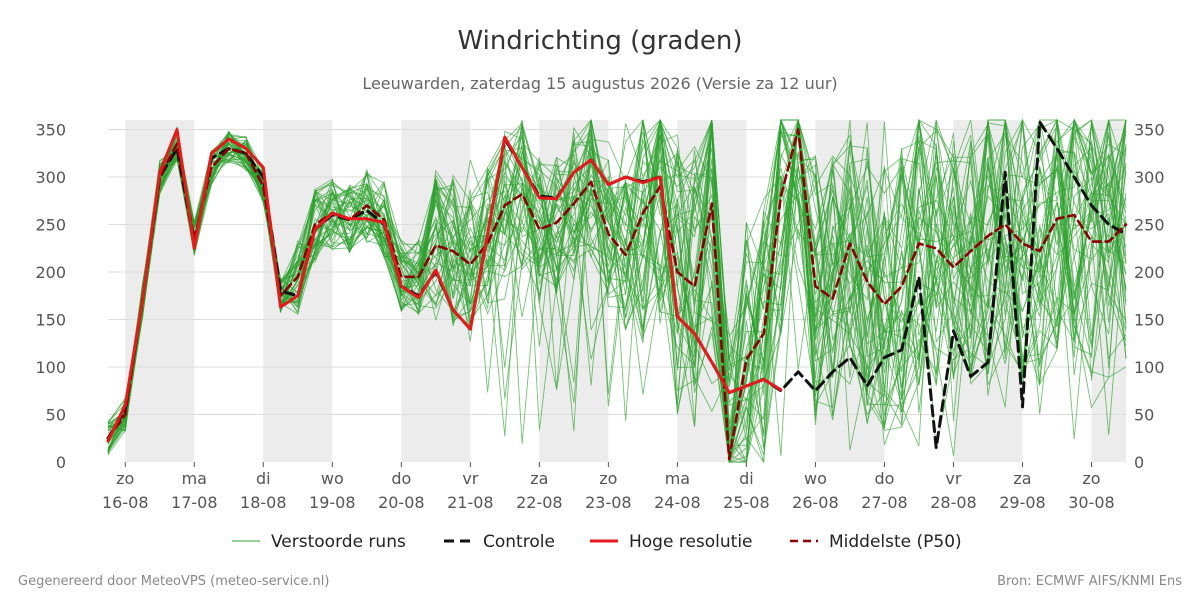 The width and height of the screenshot is (1200, 600). What do you see at coordinates (691, 542) in the screenshot?
I see `legend-label-high_res: Hoge resolutie` at bounding box center [691, 542].